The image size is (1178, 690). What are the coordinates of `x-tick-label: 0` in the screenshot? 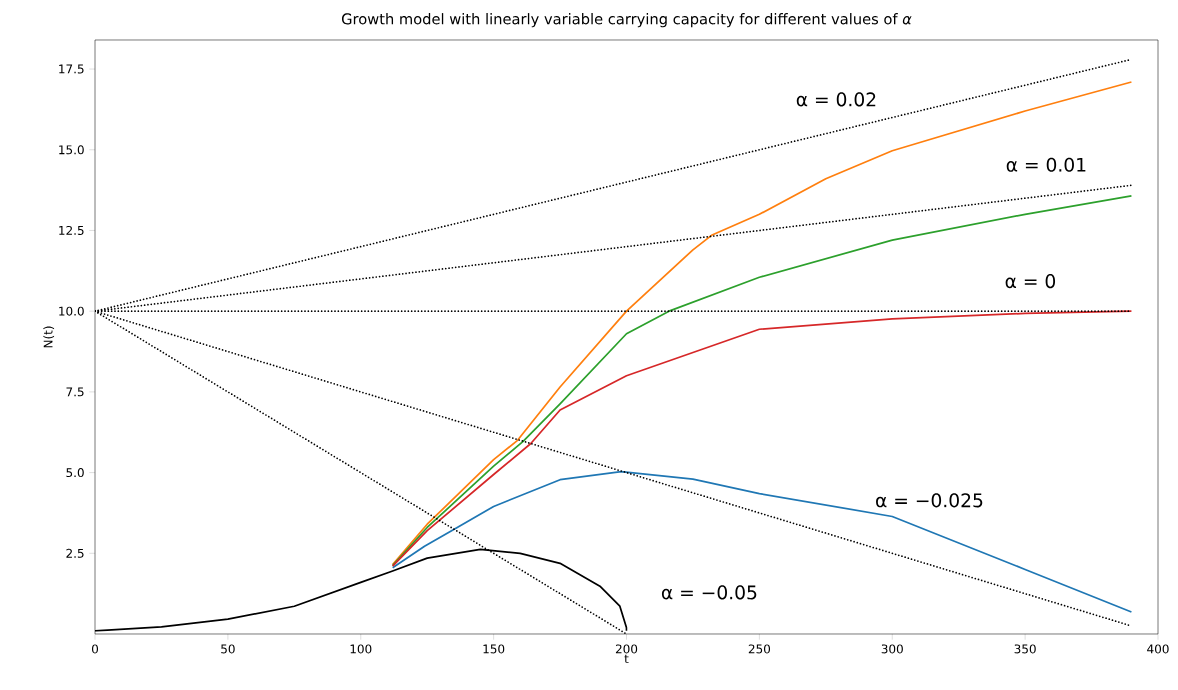 It's located at (95, 649).